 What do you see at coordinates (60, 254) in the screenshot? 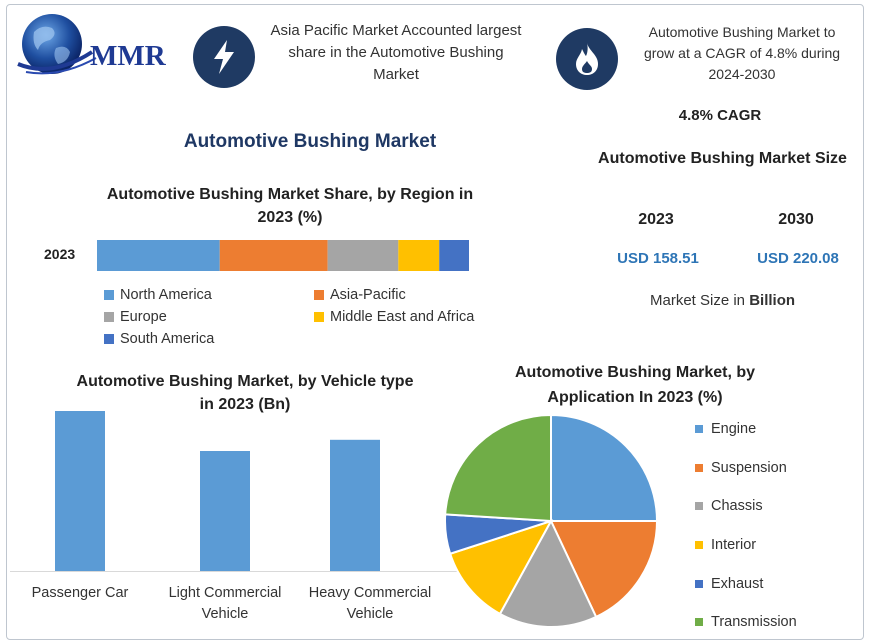
I see `region-chart-category-label: 2023` at bounding box center [60, 254].